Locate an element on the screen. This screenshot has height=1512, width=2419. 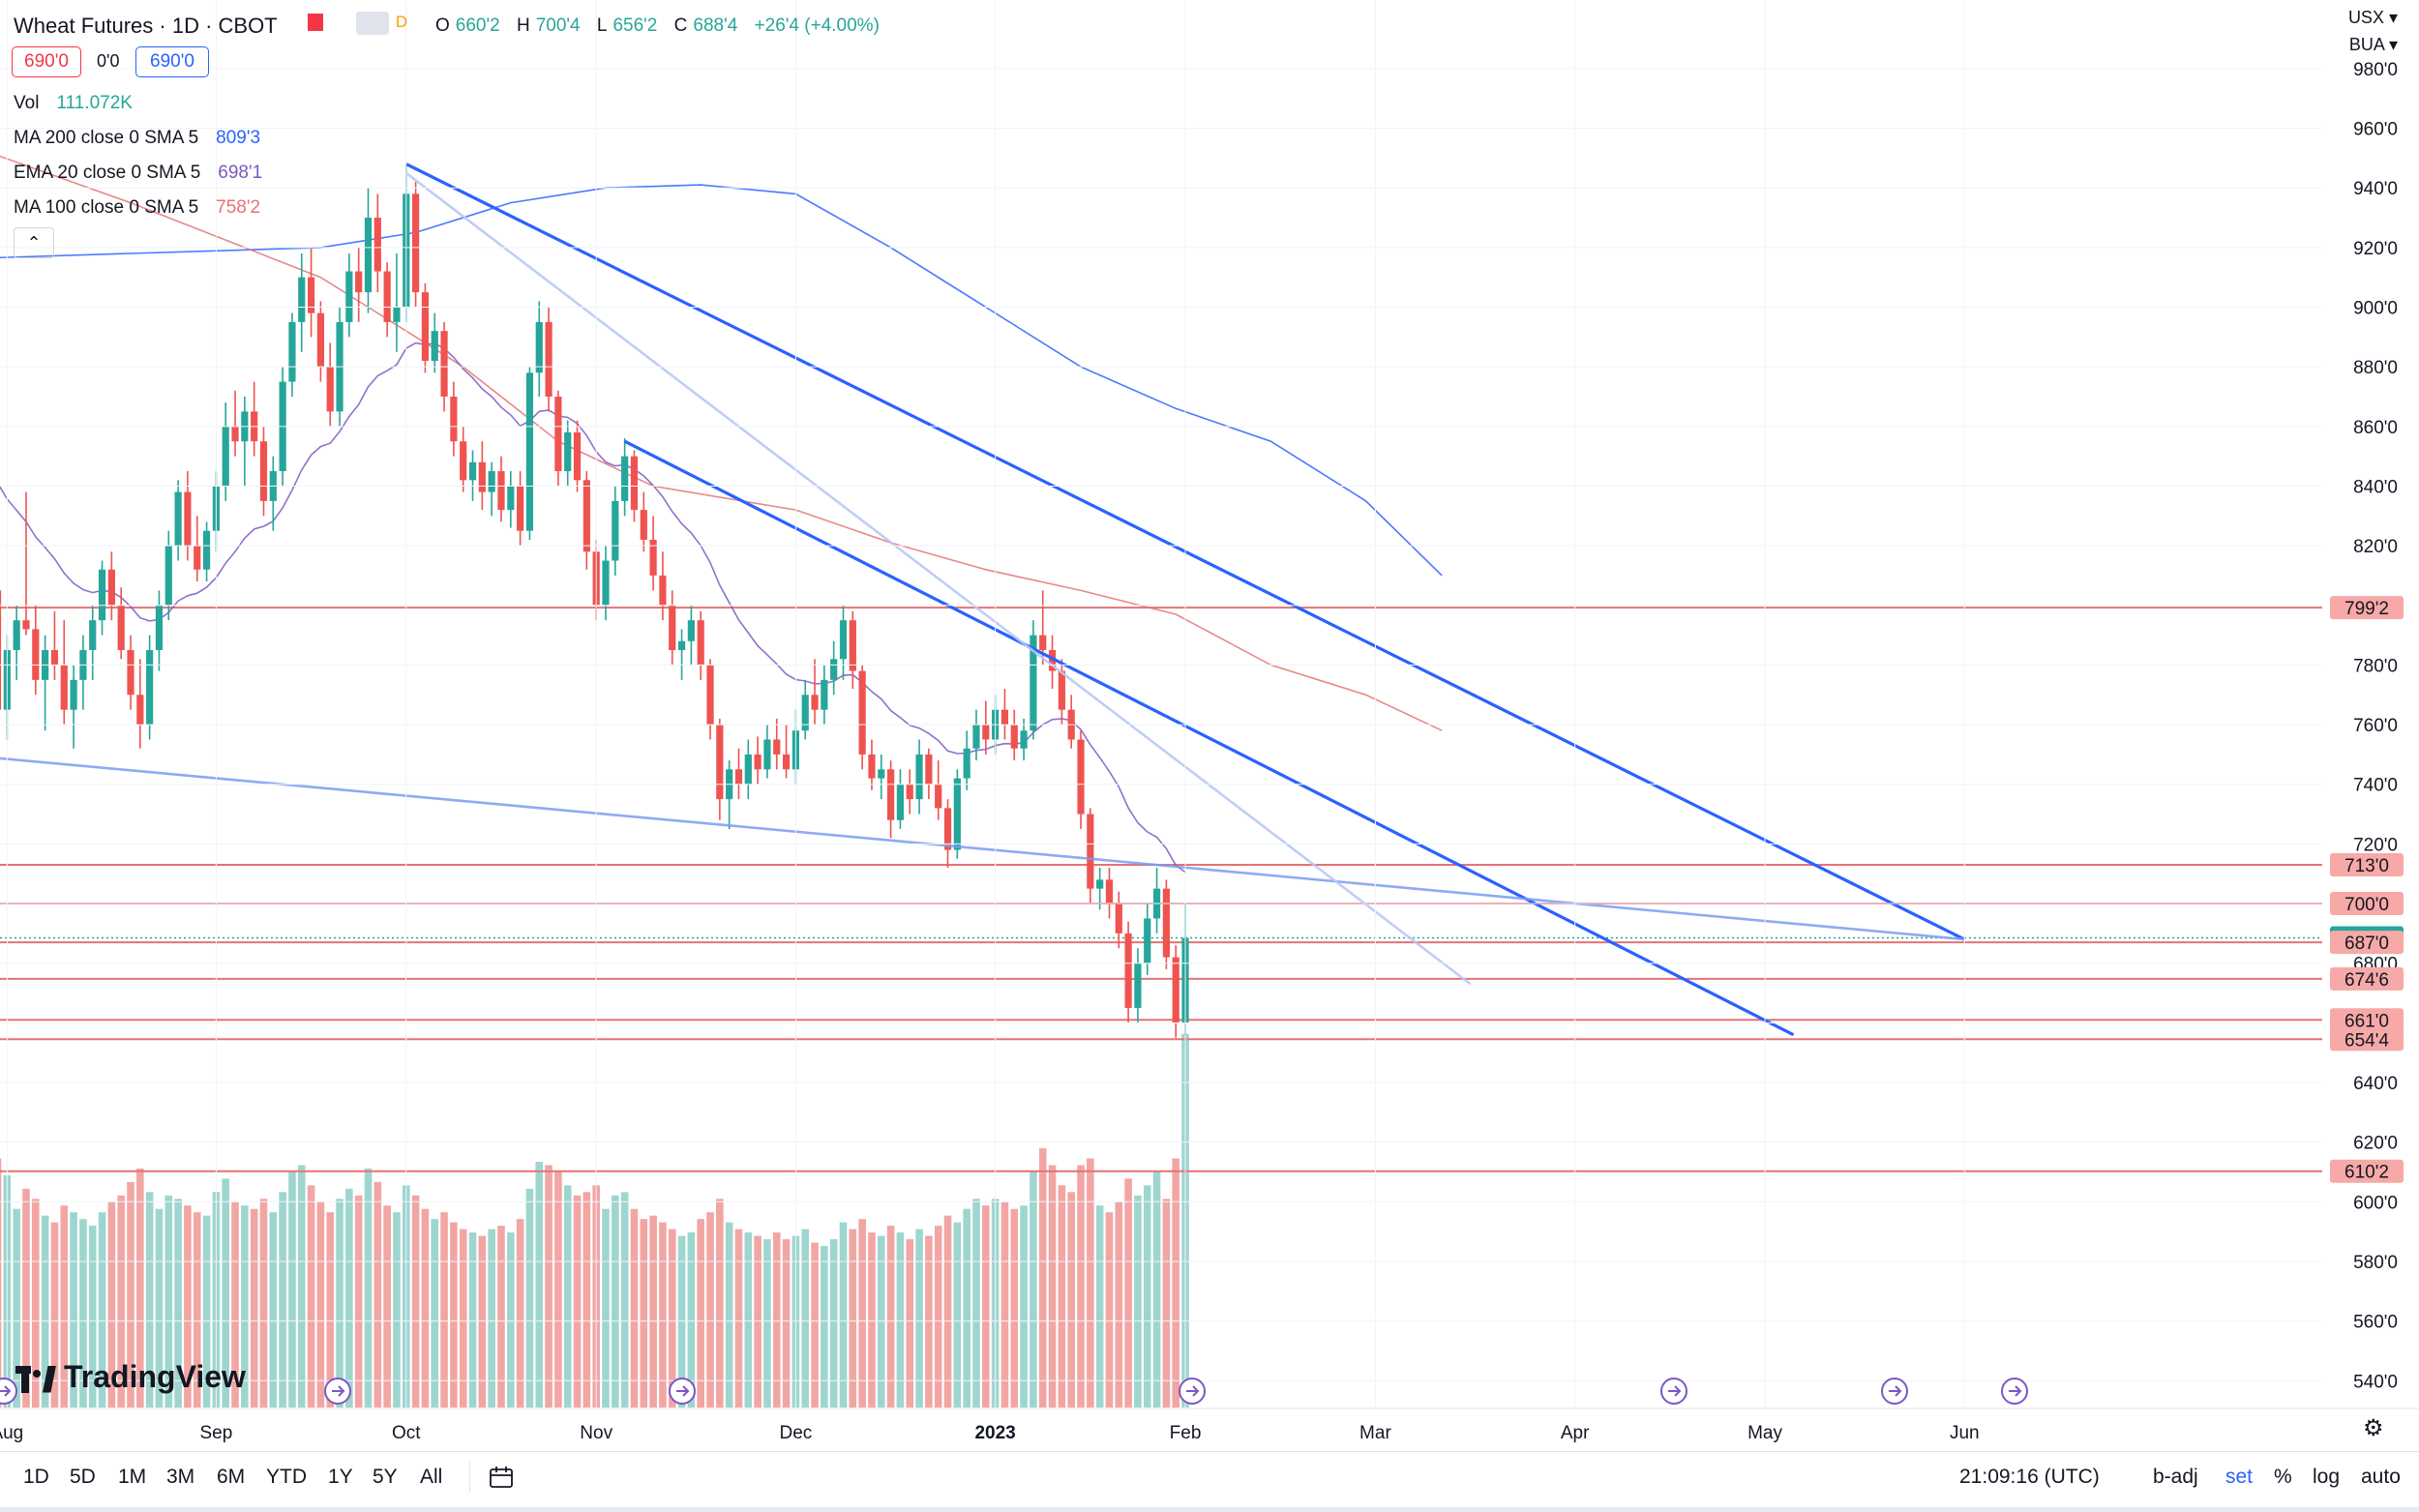
sell-button: 690'0 is located at coordinates (46, 61).